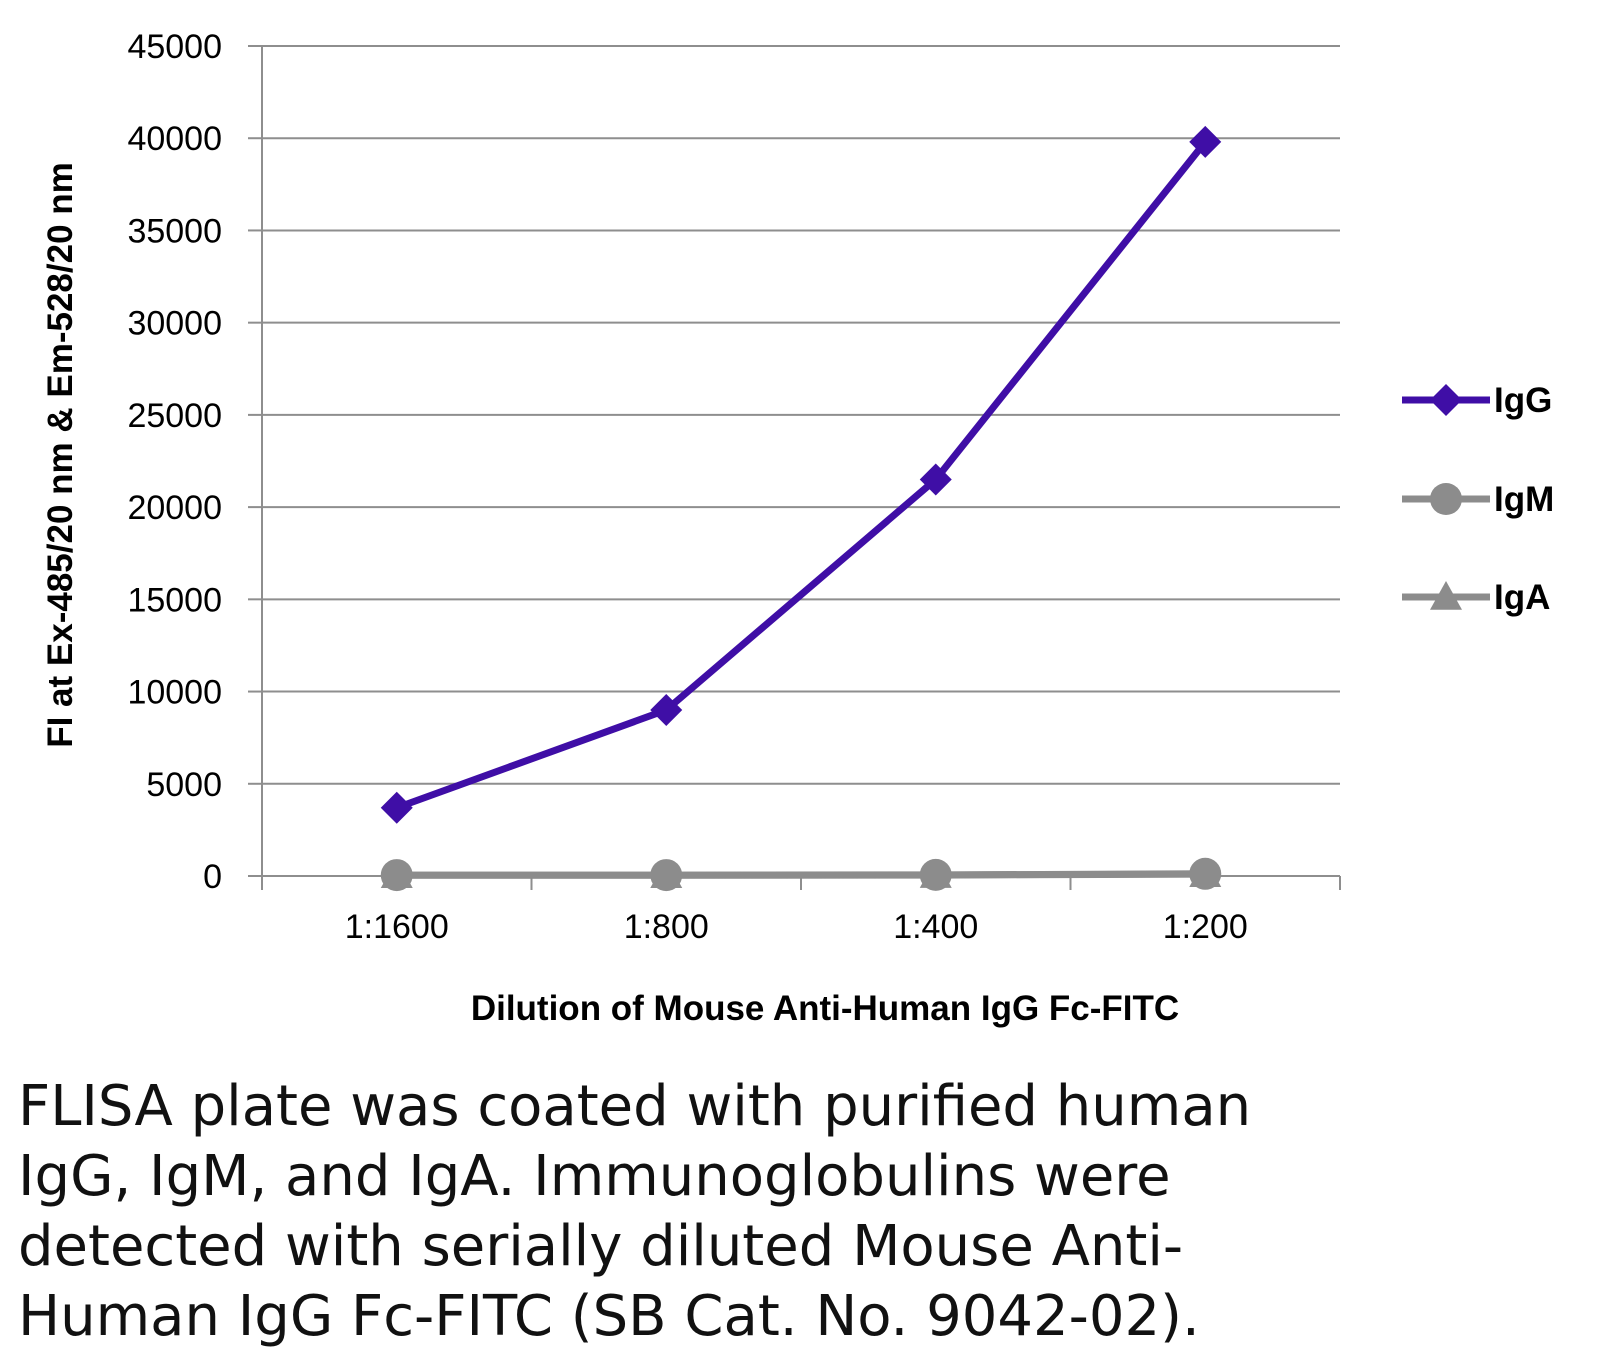 Image resolution: width=1604 pixels, height=1362 pixels. What do you see at coordinates (212, 877) in the screenshot?
I see `y-tick-label: 0` at bounding box center [212, 877].